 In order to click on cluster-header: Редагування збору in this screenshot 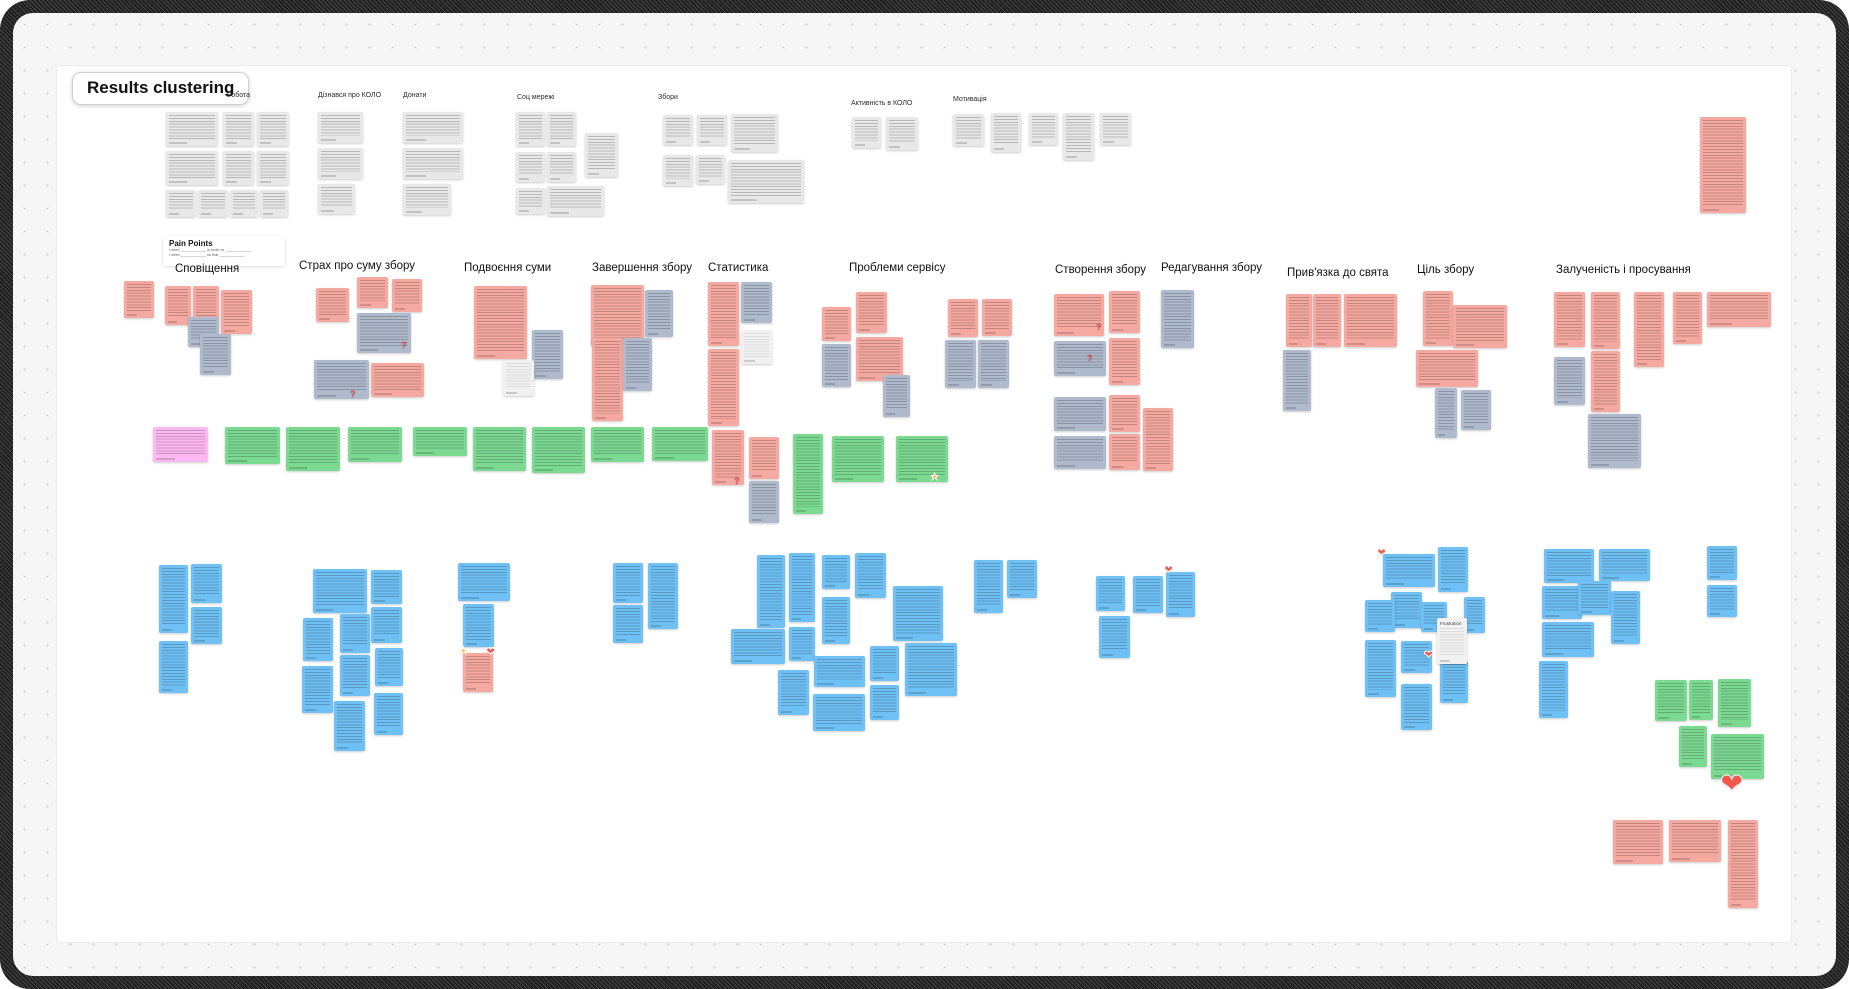, I will do `click(1212, 268)`.